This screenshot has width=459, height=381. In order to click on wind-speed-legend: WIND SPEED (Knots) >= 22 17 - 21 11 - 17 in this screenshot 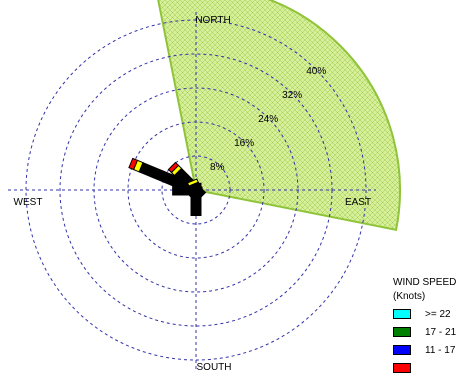, I will do `click(426, 328)`.